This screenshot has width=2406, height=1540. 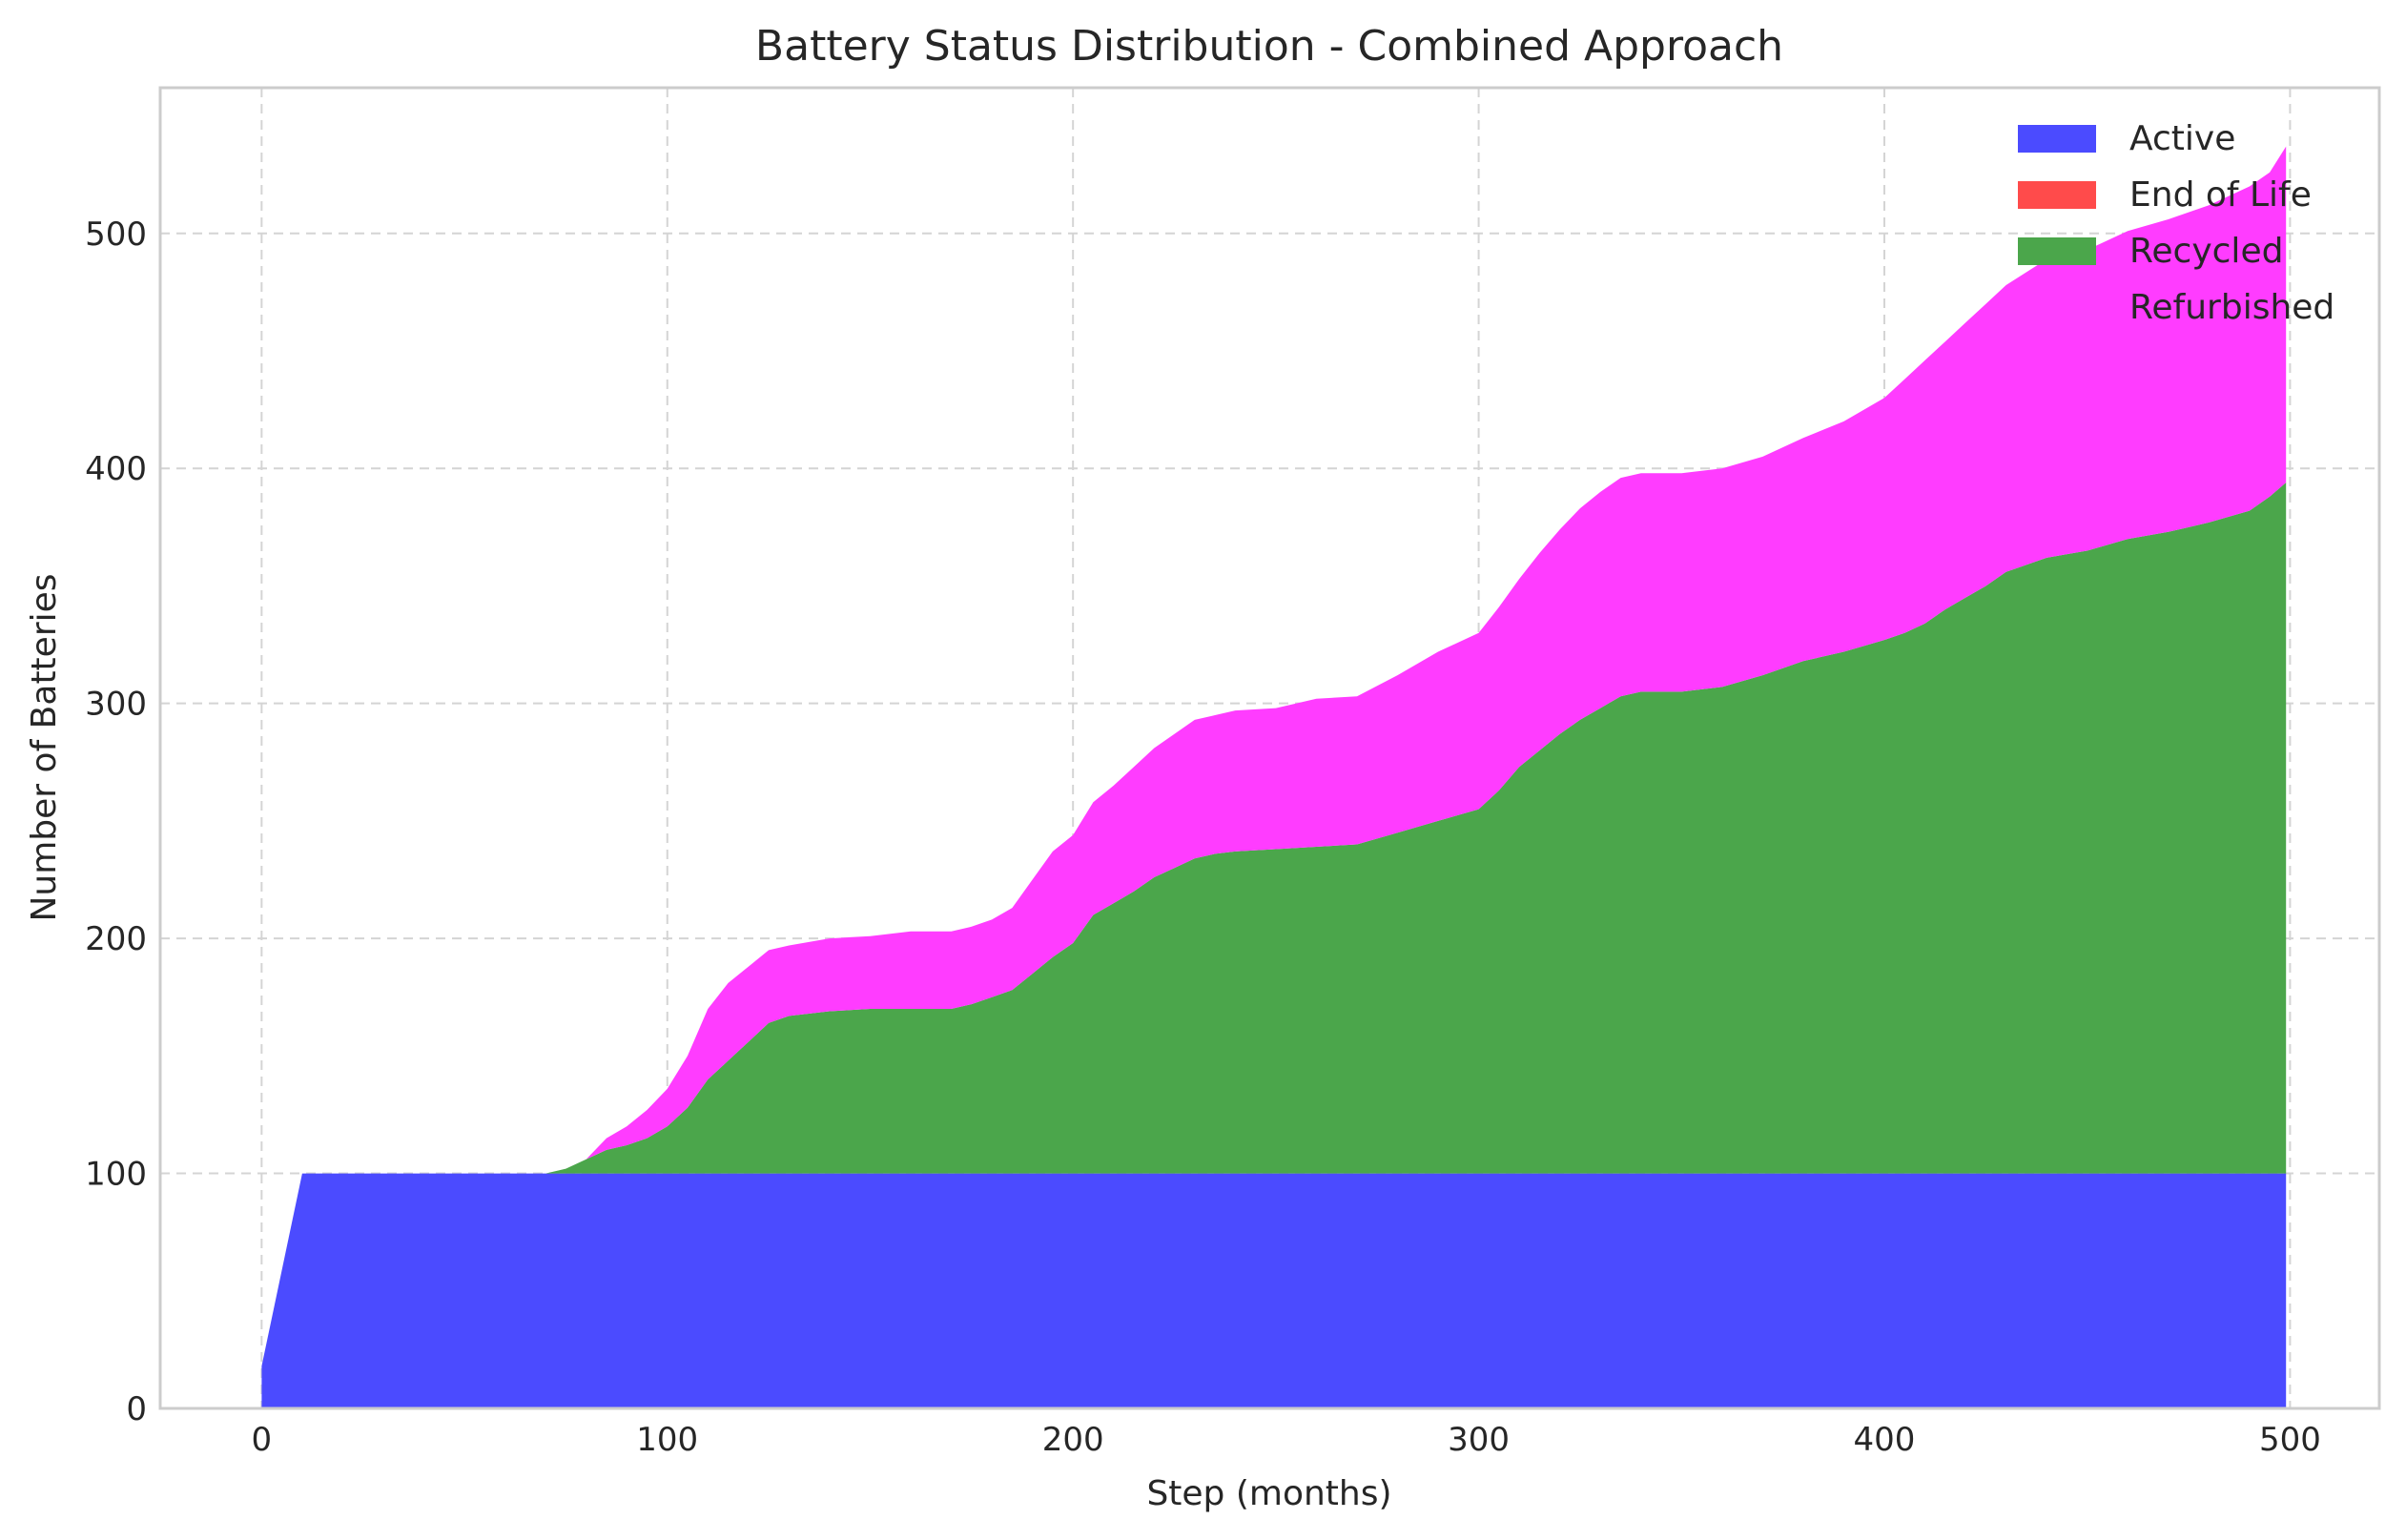 I want to click on legend-swatch-active, so click(x=2057, y=139).